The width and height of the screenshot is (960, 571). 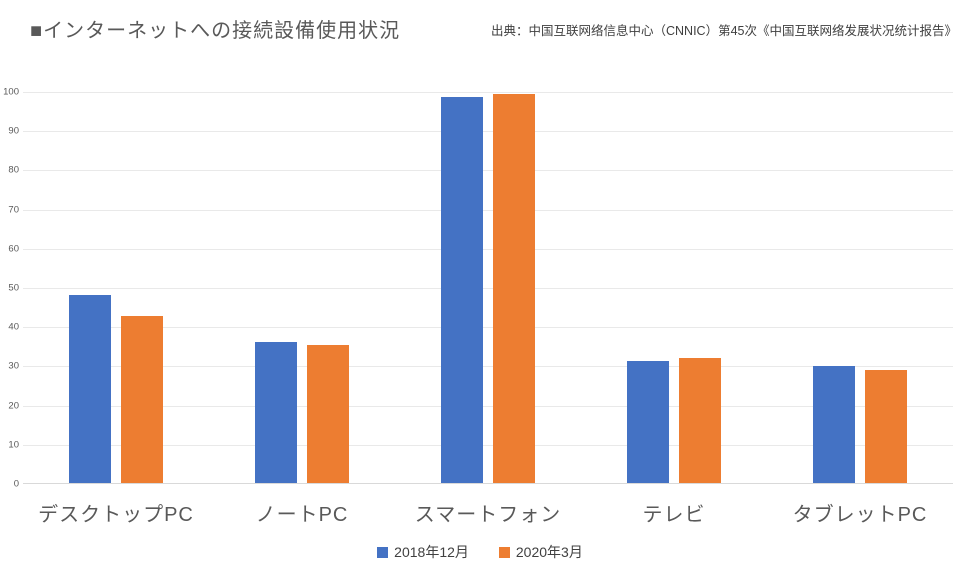 What do you see at coordinates (860, 515) in the screenshot?
I see `category-label: タブレットPC` at bounding box center [860, 515].